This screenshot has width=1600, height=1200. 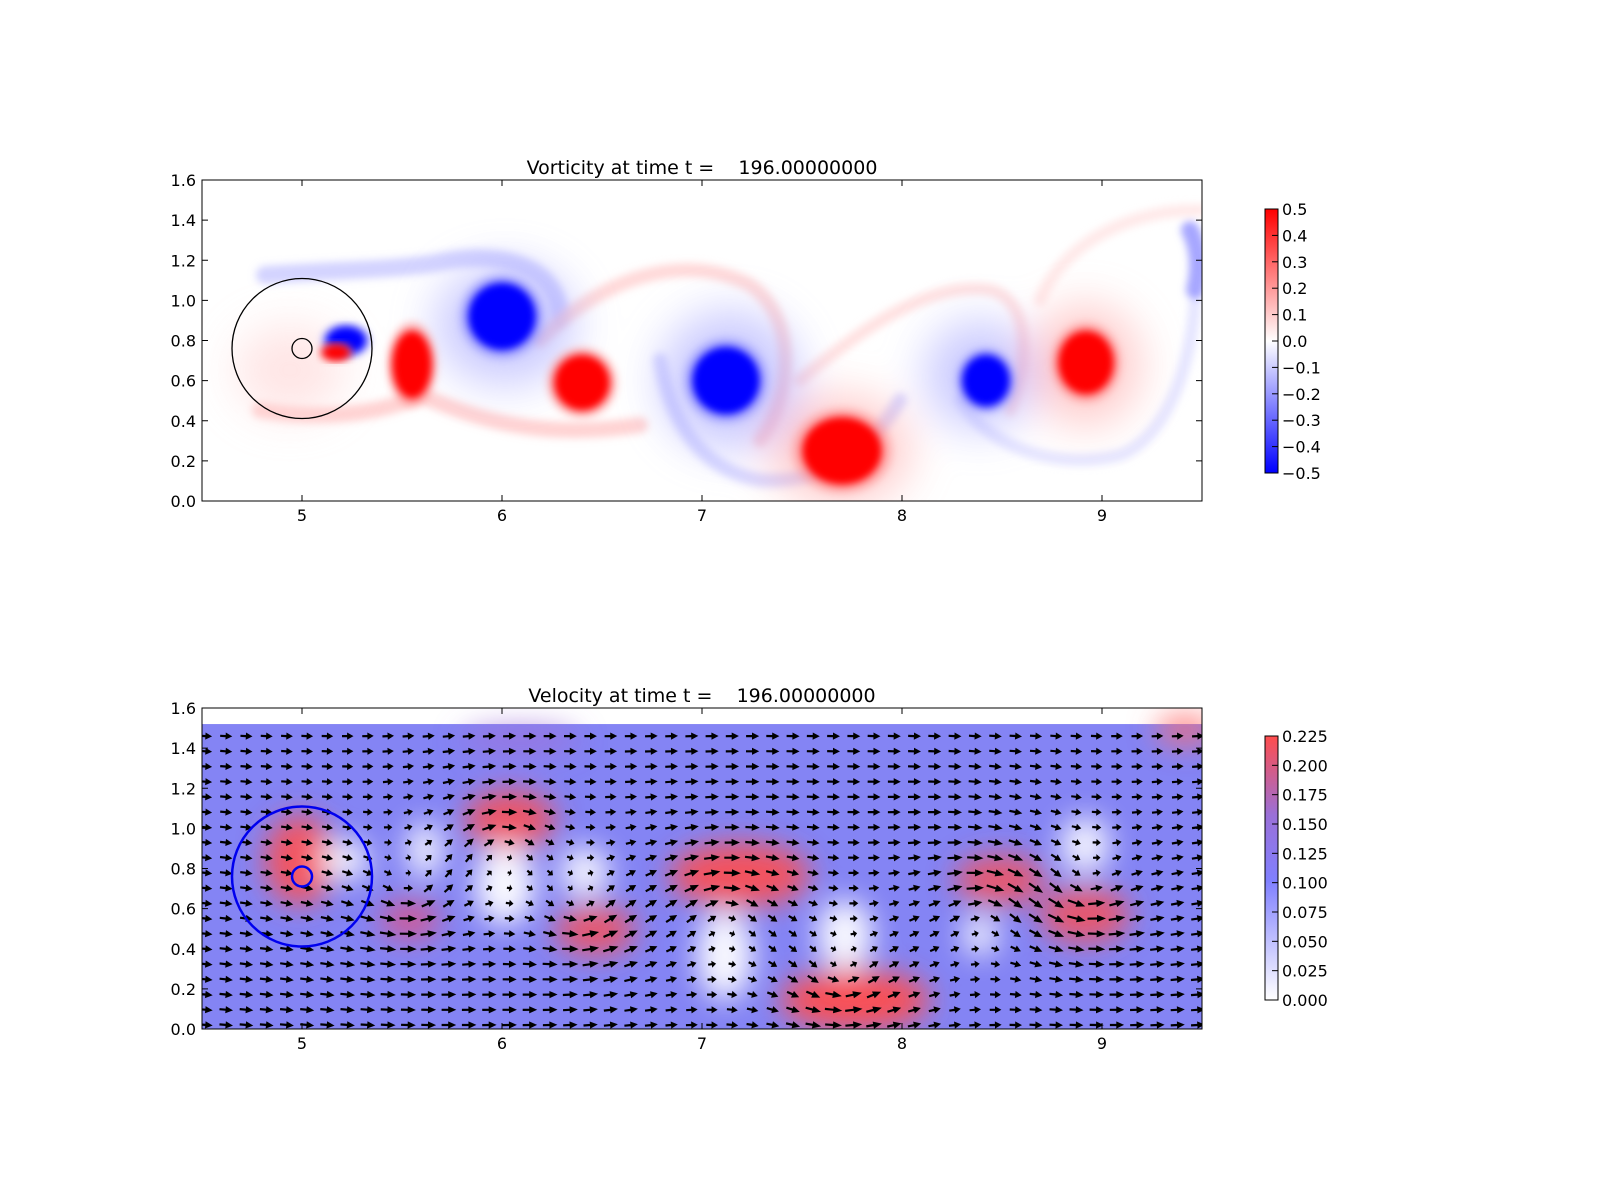 I want to click on velocity-x-ticks: 5 6 7 8 9, so click(x=702, y=880).